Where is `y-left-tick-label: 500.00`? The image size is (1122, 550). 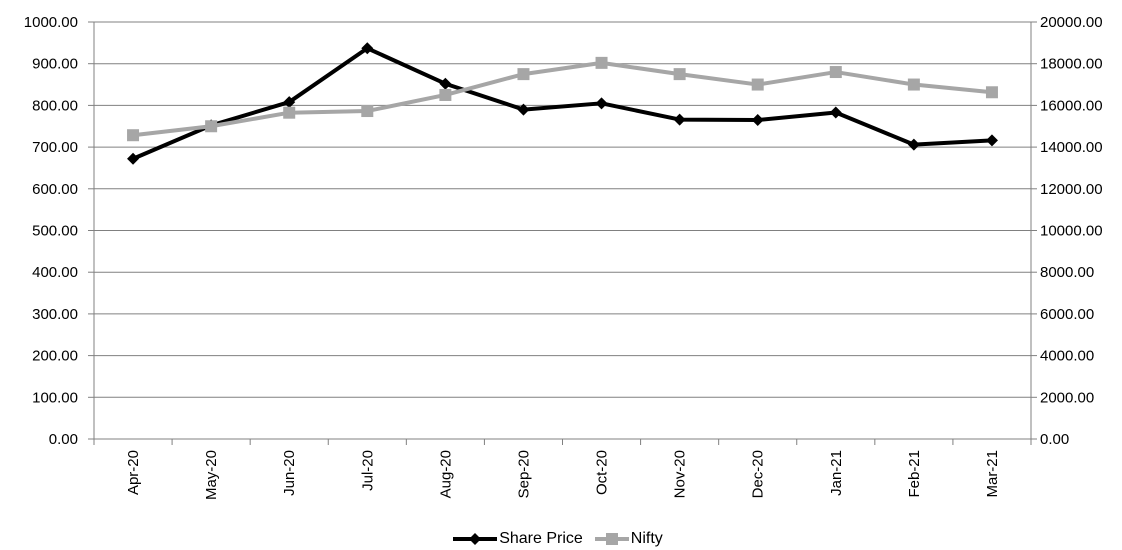 y-left-tick-label: 500.00 is located at coordinates (55, 231).